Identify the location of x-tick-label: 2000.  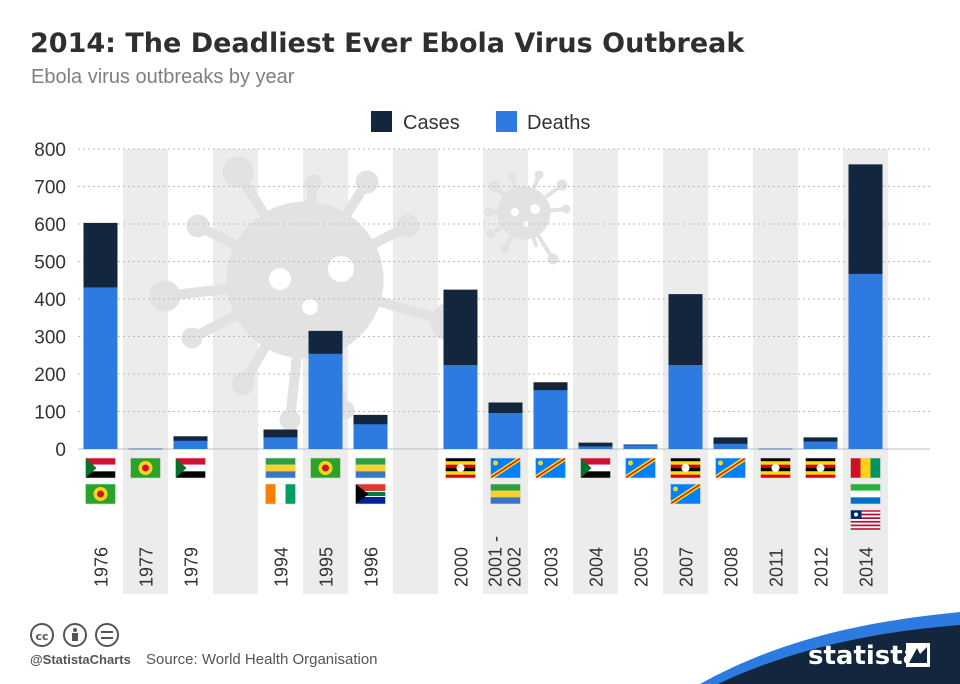
(462, 567).